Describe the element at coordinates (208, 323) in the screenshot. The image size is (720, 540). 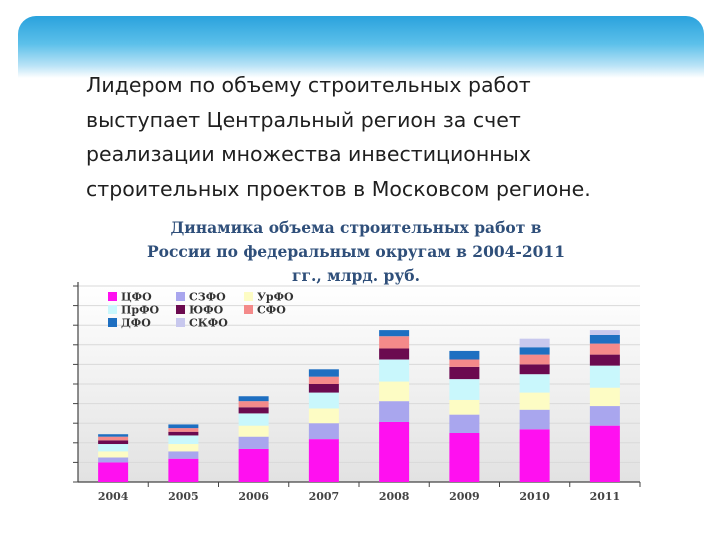
I see `legend-label: СКФО` at that location.